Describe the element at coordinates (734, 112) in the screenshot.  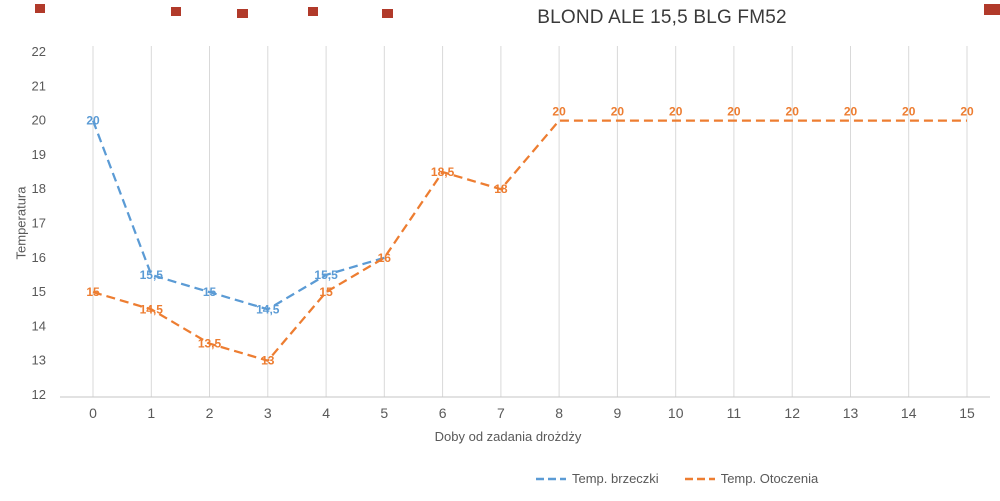
I see `data-label-s1-x11: 20` at that location.